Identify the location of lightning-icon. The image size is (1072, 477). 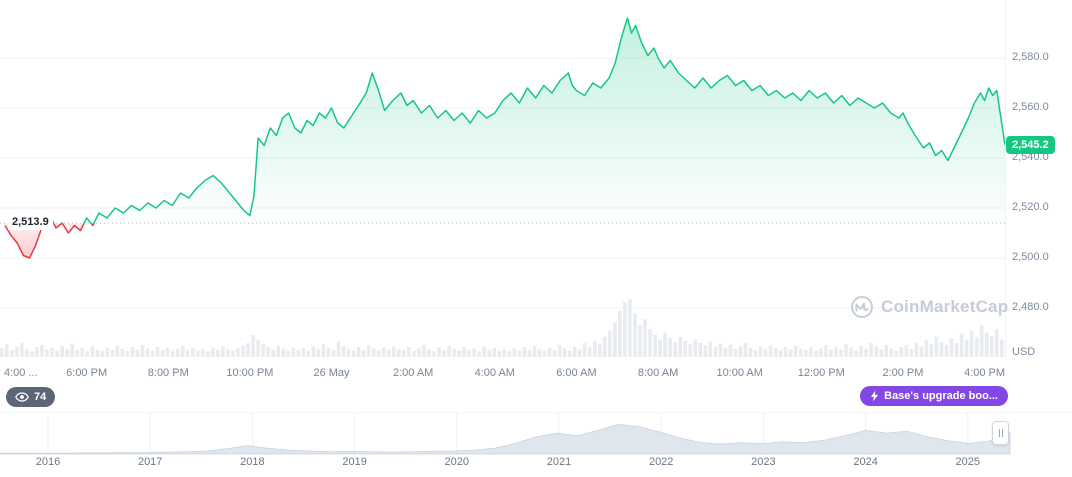
(874, 396).